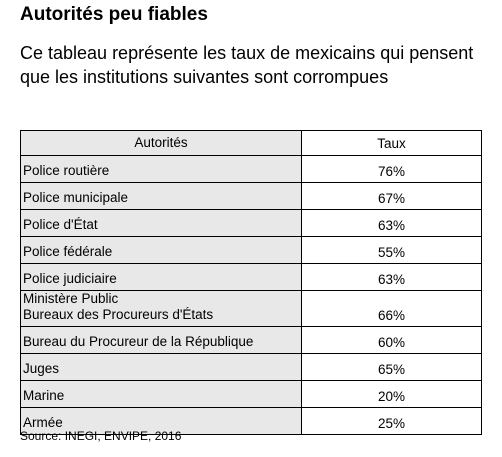 The image size is (502, 457). I want to click on rate-cell: 66%, so click(391, 308).